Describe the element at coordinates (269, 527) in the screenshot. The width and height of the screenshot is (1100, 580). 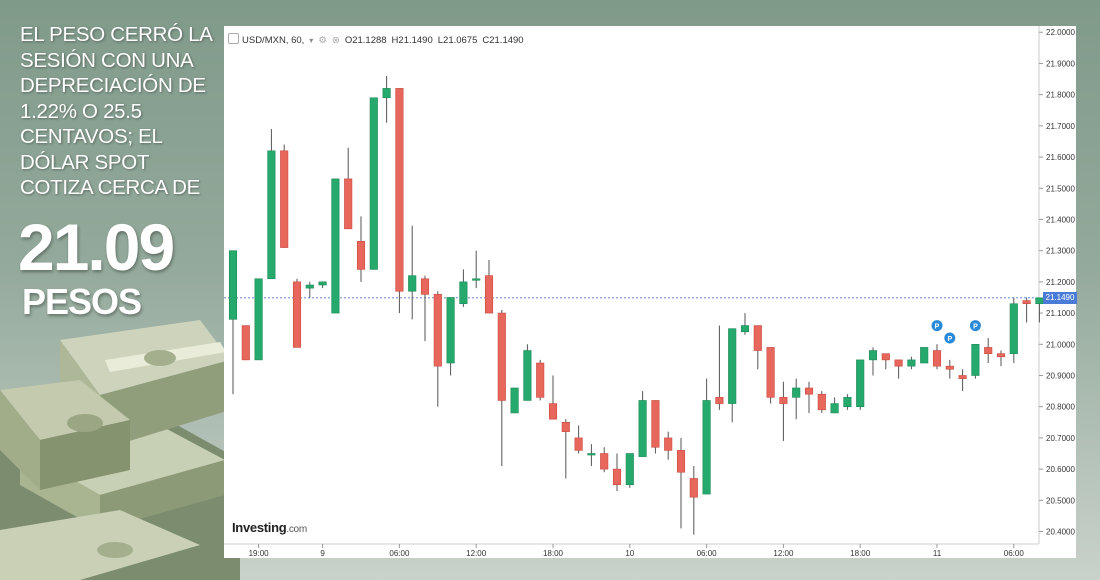
I see `investing-logo: Investing.com` at that location.